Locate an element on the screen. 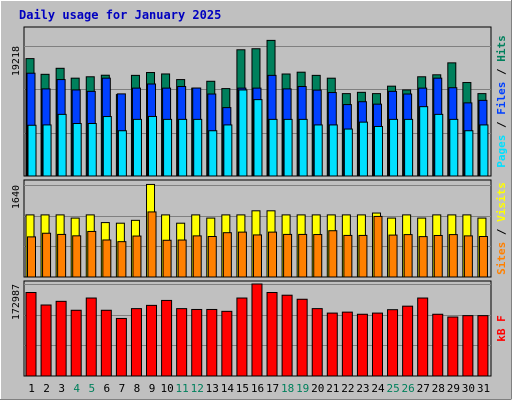  day-label-18: 18 is located at coordinates (287, 388).